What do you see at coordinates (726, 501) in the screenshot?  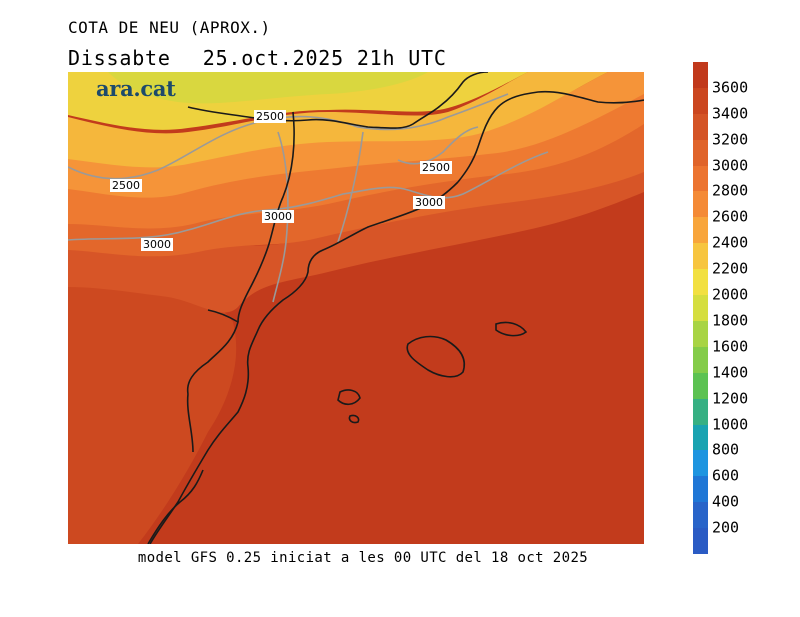 I see `colorbar-tick-label: 400` at bounding box center [726, 501].